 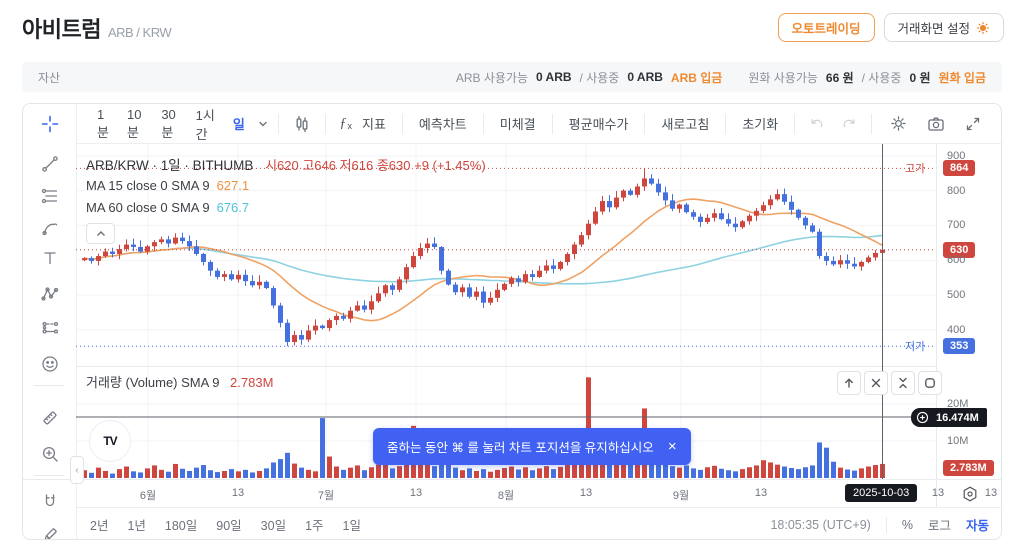 What do you see at coordinates (50, 164) in the screenshot?
I see `trend-line-icon` at bounding box center [50, 164].